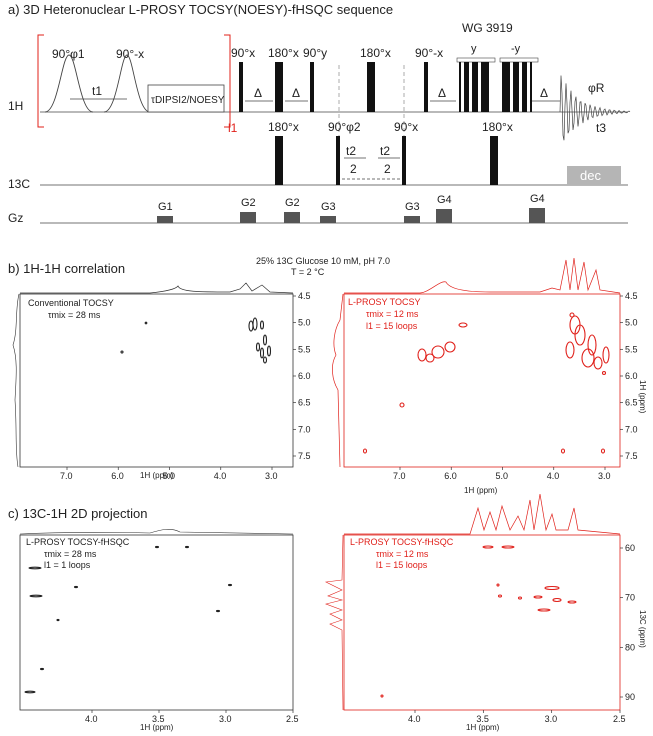 Image resolution: width=653 pixels, height=736 pixels. I want to click on two-label-2: 2, so click(387, 169).